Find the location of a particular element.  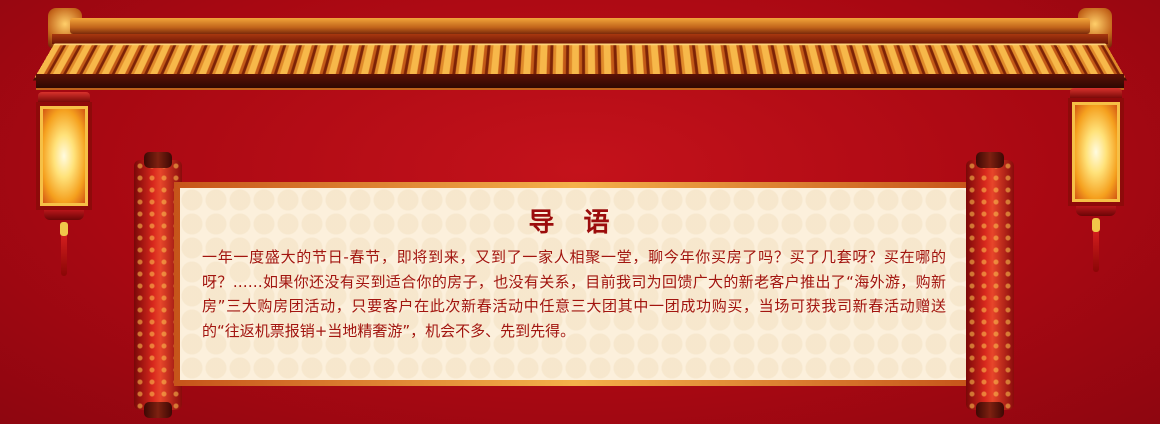

lantern-icon-right is located at coordinates (1096, 180).